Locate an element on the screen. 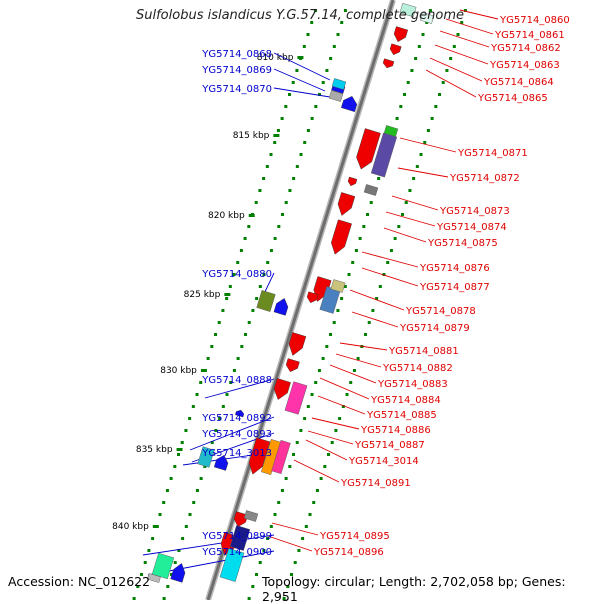 This screenshot has width=600, height=604. gene-label: YG5714_0882 is located at coordinates (417, 368).